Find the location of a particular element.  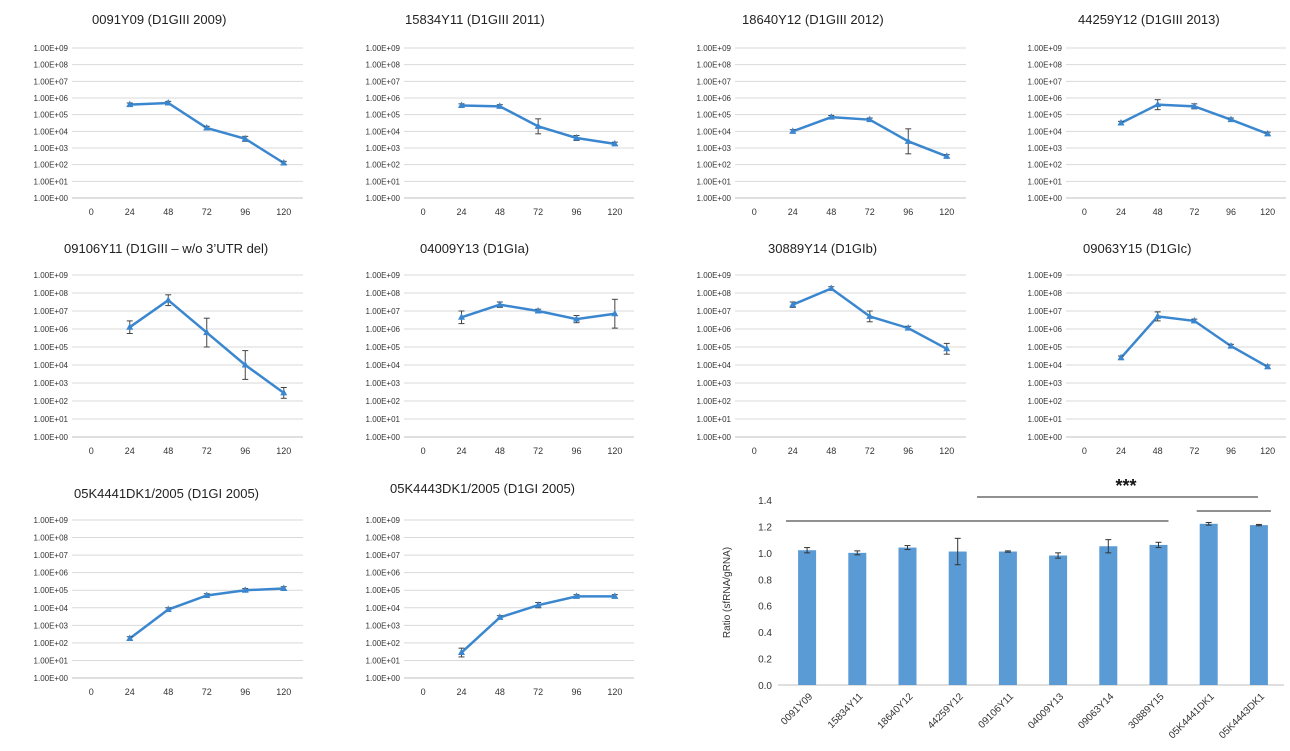

chart-title: 05K4443DK1/2005 (D1GI 2005) is located at coordinates (482, 488).